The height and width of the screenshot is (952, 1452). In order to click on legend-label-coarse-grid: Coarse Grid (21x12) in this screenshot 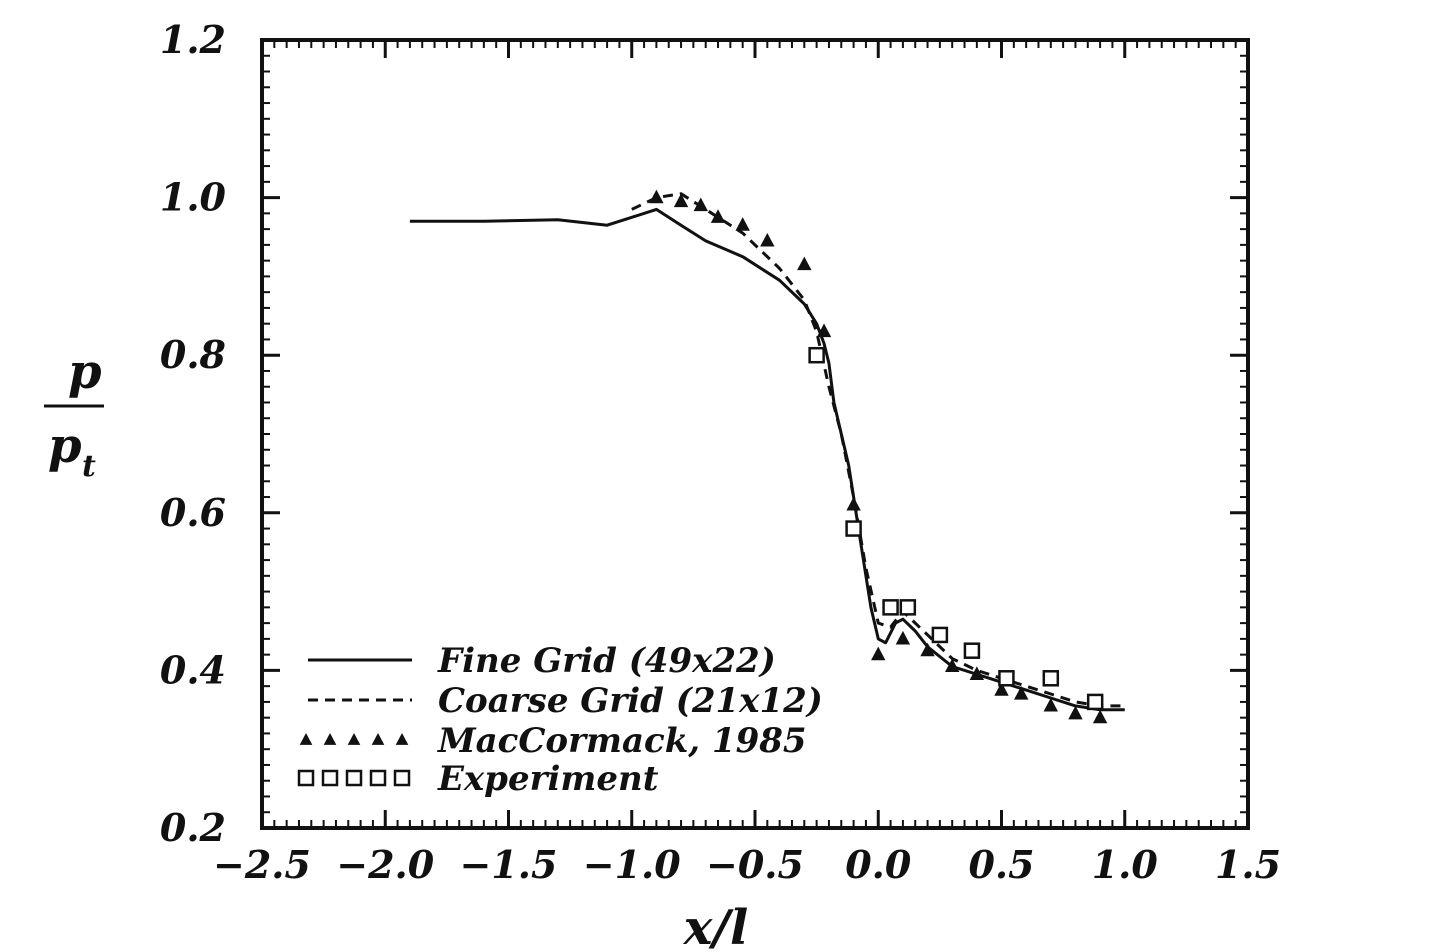, I will do `click(630, 701)`.